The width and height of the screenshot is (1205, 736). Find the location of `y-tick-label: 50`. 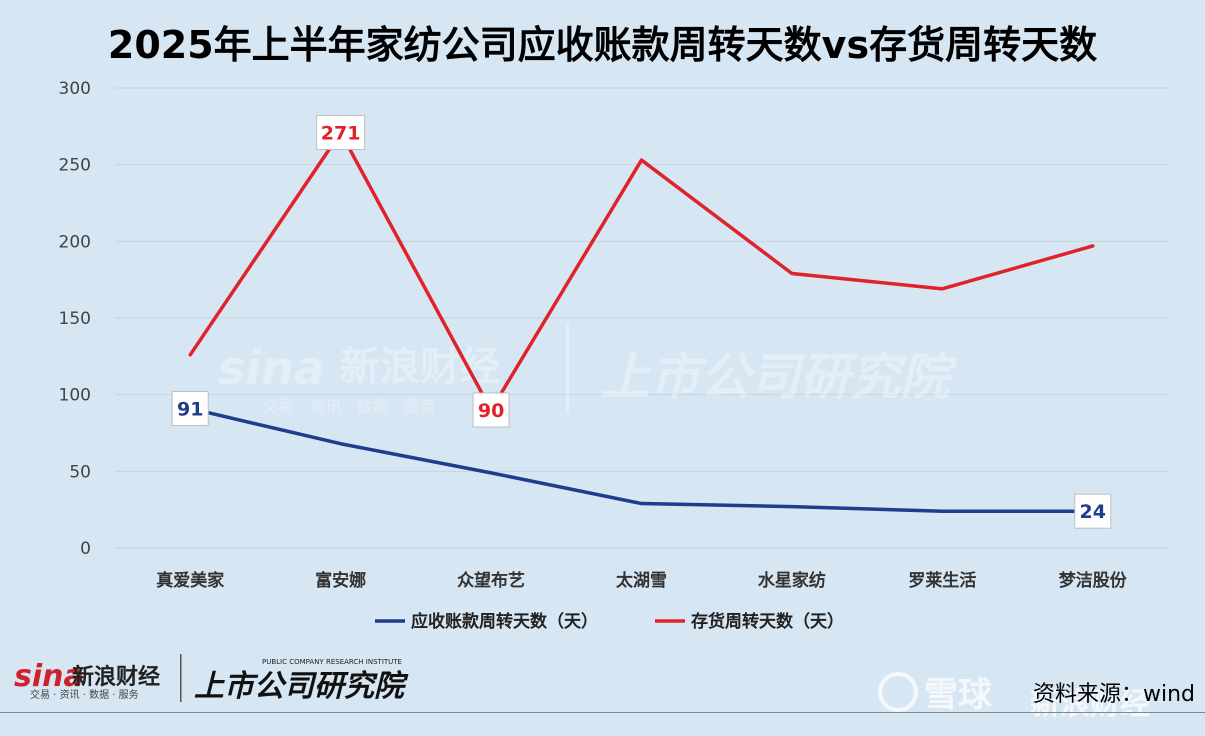

y-tick-label: 50 is located at coordinates (80, 472).